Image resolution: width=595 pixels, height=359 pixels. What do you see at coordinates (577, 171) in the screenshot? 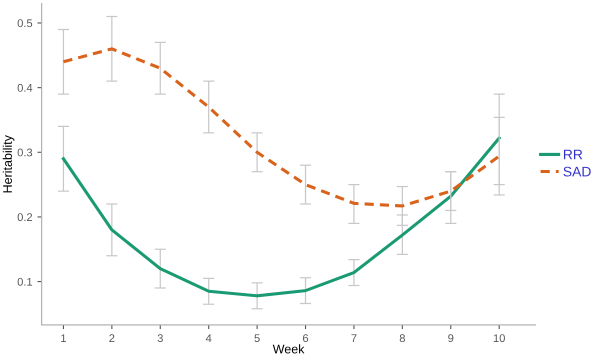
I see `legend-label: SAD` at bounding box center [577, 171].